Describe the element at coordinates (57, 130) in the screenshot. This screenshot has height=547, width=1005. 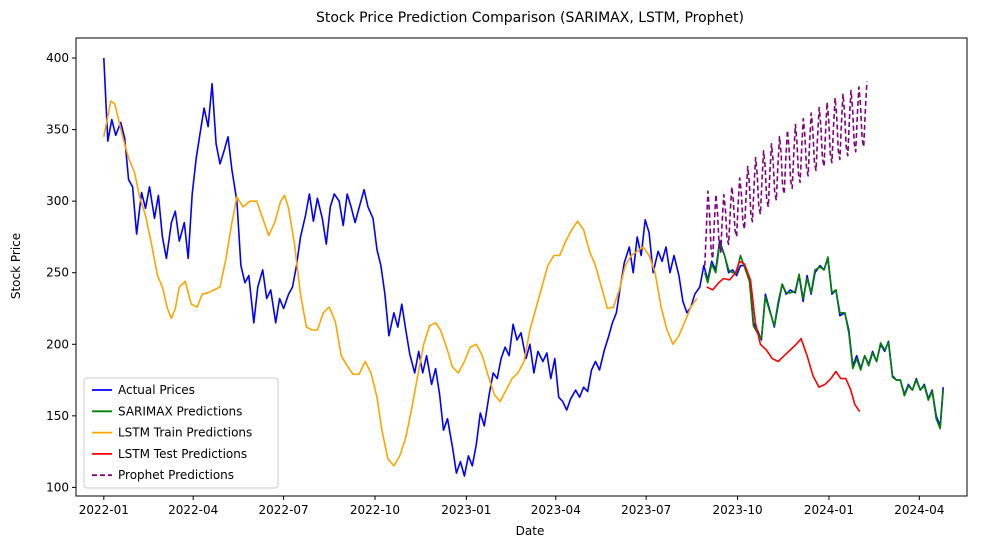
I see `y-tick-label: 350` at that location.